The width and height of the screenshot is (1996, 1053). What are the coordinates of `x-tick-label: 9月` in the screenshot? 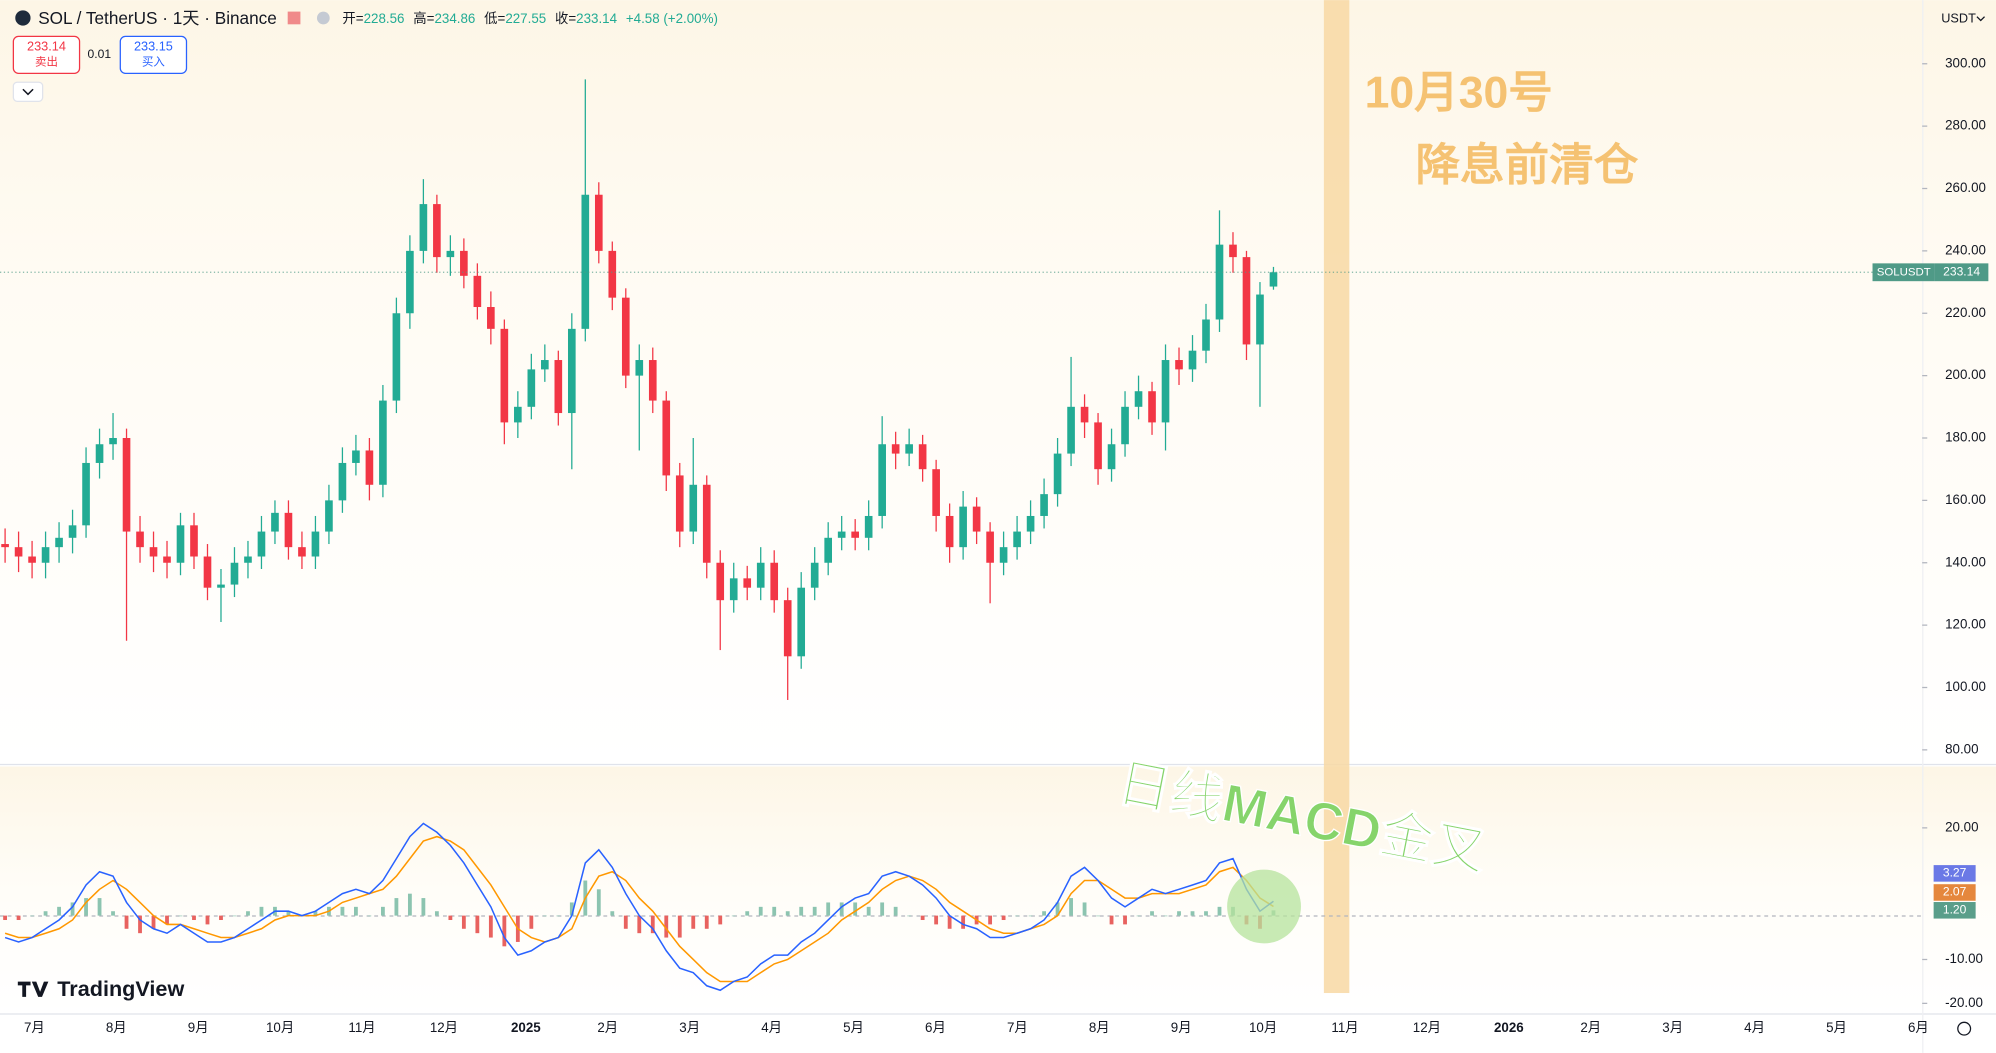 It's located at (198, 1027).